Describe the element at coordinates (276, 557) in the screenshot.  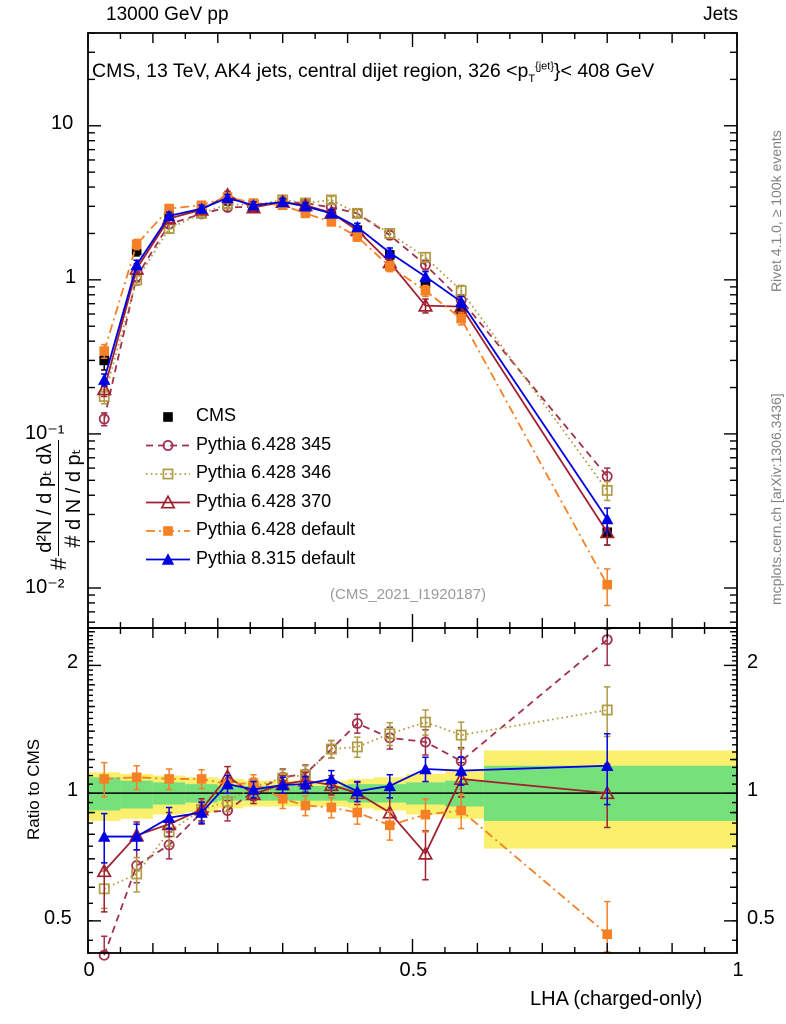
I see `legend-label-p8315: Pythia 8.315 default` at that location.